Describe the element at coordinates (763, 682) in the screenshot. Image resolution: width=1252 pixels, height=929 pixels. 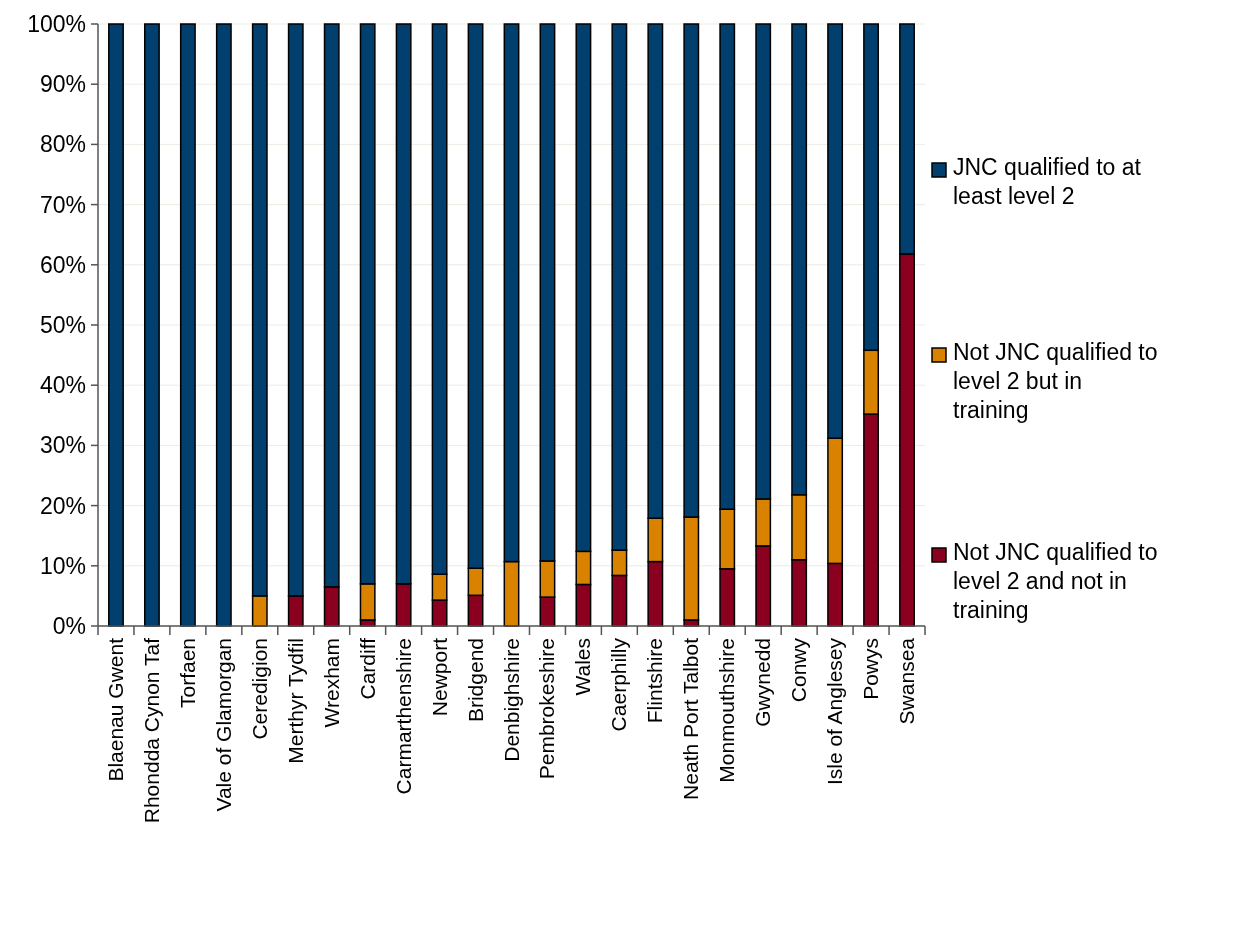
I see `x-tick-label: Gwynedd` at that location.